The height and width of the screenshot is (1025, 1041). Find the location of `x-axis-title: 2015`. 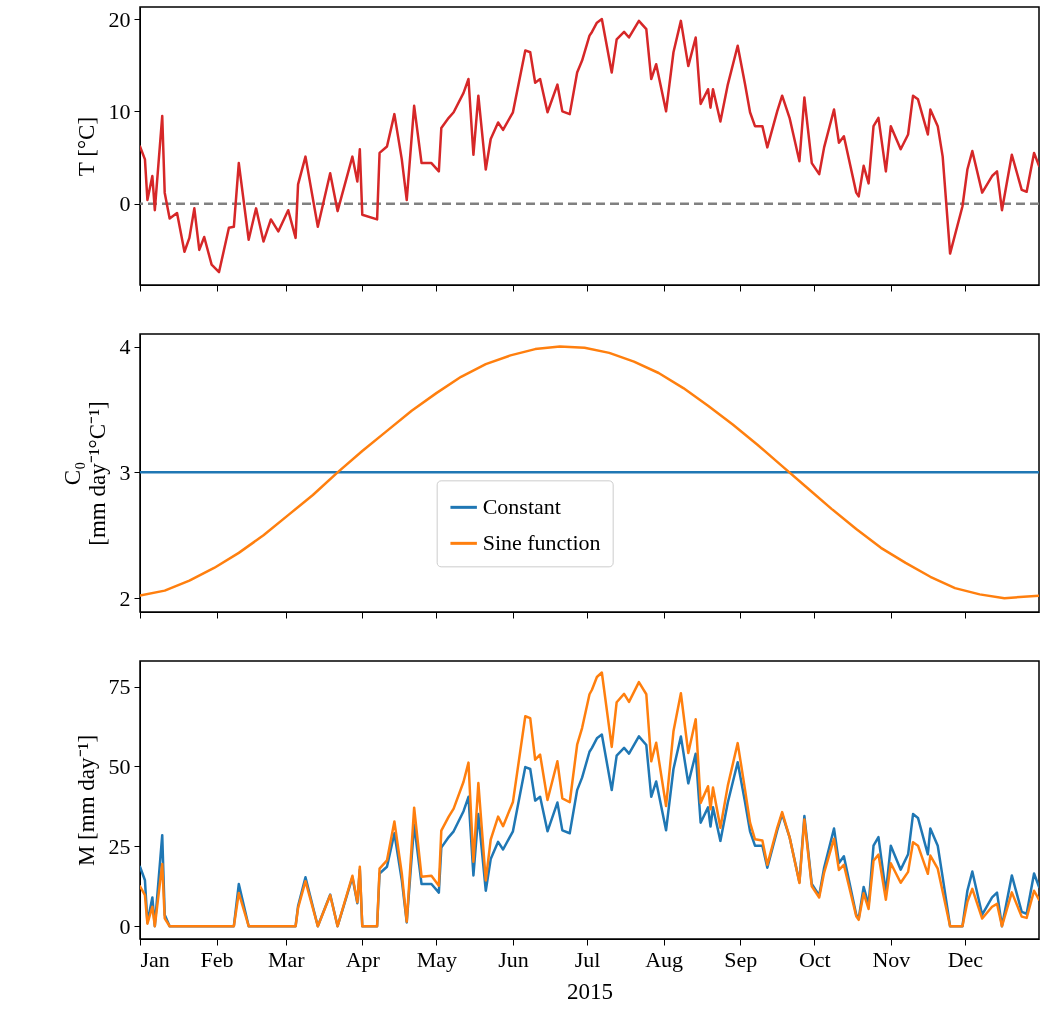

x-axis-title: 2015 is located at coordinates (590, 991).